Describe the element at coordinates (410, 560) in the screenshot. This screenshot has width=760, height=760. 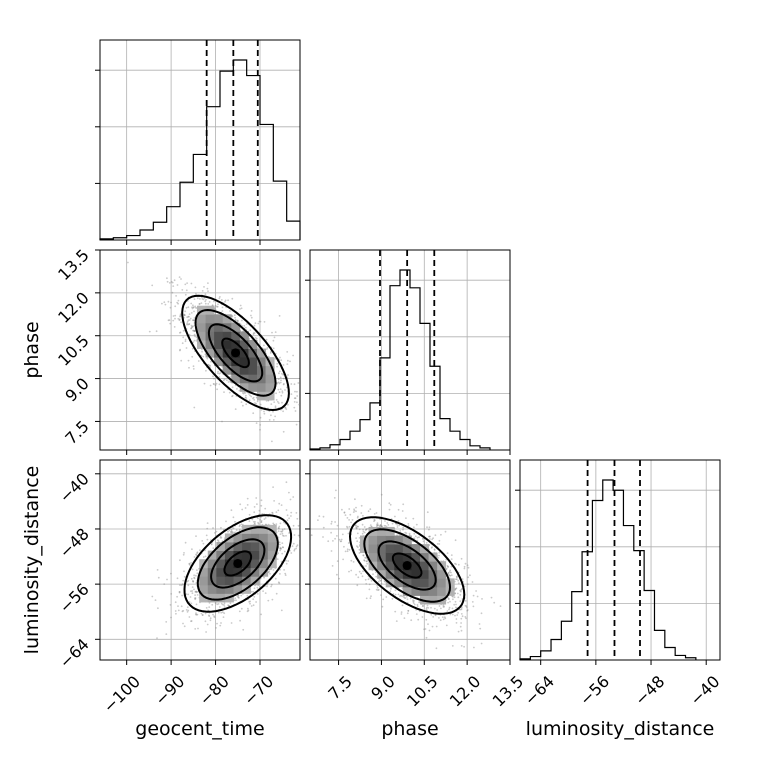
I see `panel-frame` at that location.